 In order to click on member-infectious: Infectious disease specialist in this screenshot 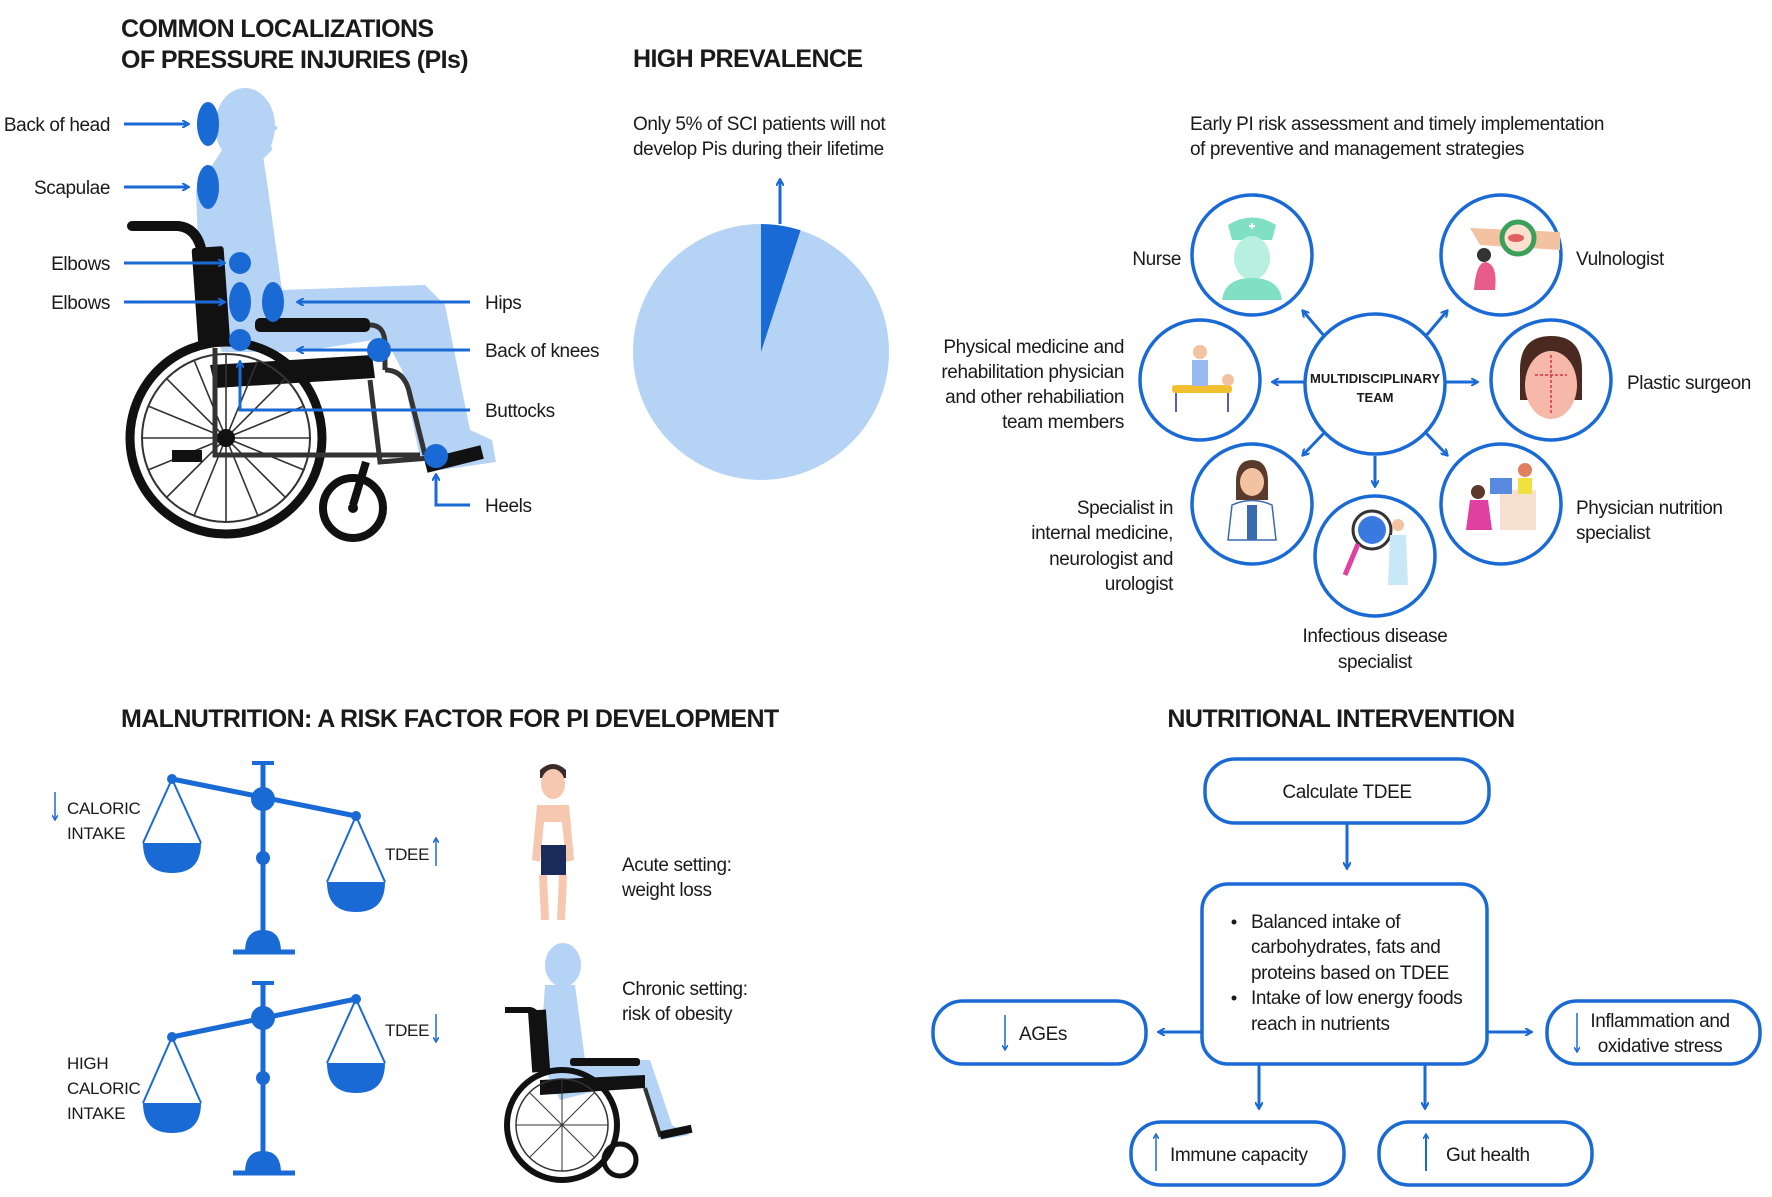, I will do `click(1375, 583)`.